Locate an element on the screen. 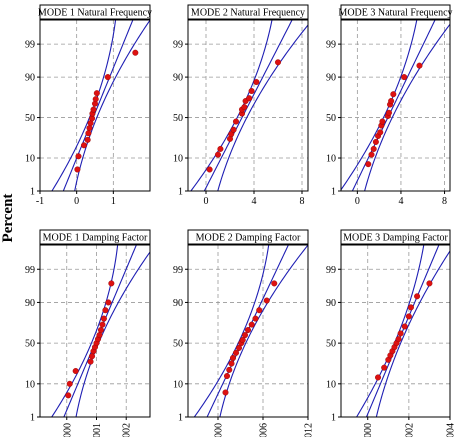 The image size is (474, 437). x-tick-label: 0.001 is located at coordinates (97, 430).